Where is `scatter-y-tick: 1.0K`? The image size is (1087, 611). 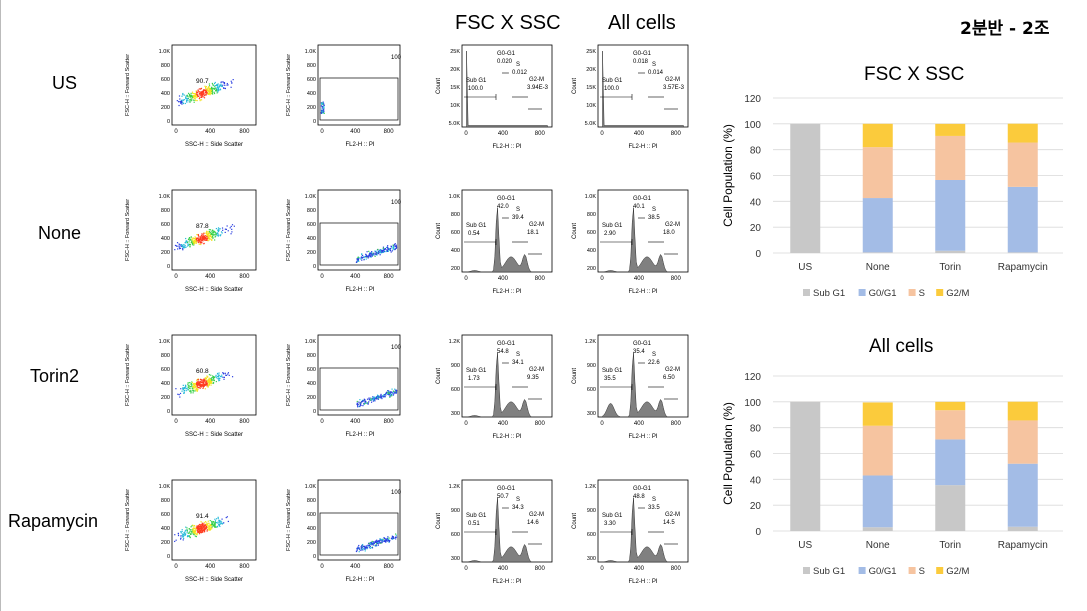 scatter-y-tick: 1.0K is located at coordinates (165, 52).